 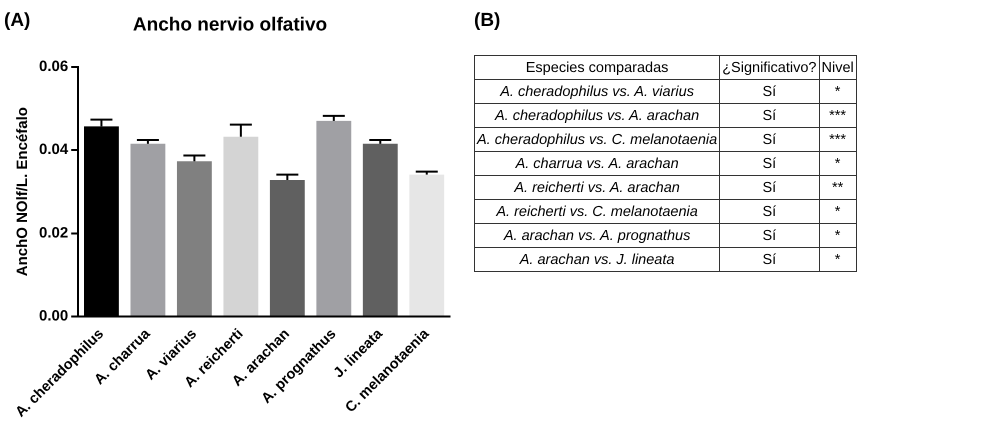 What do you see at coordinates (17, 21) in the screenshot?
I see `text: (A)` at bounding box center [17, 21].